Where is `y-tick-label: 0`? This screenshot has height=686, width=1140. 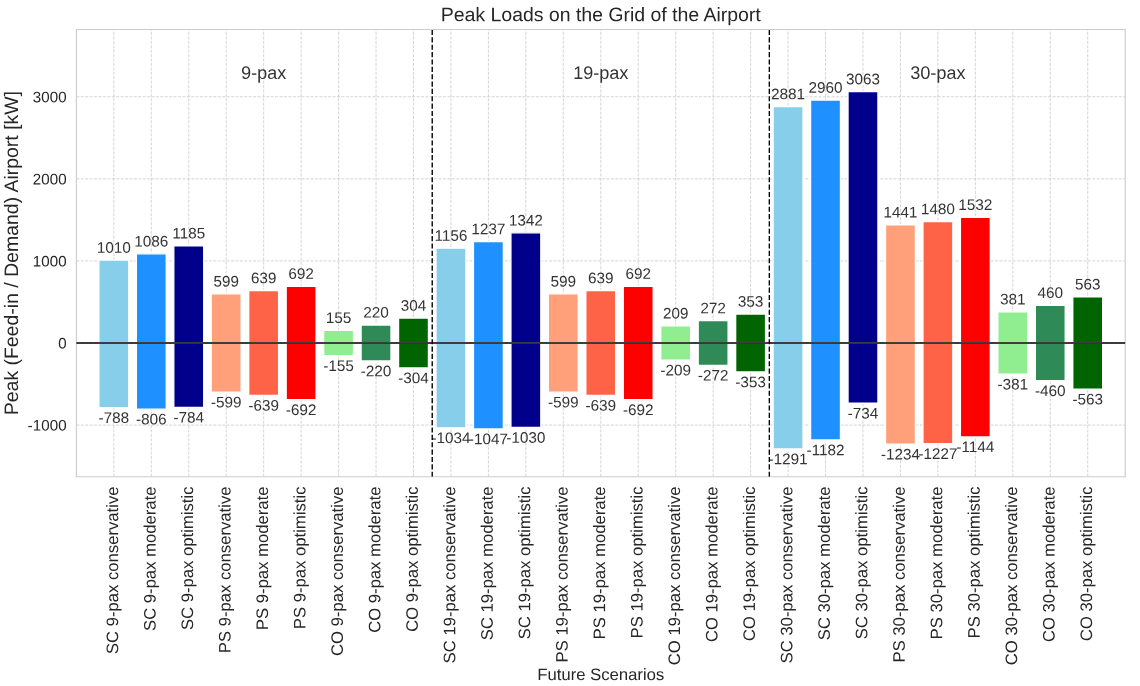
y-tick-label: 0 is located at coordinates (62, 343).